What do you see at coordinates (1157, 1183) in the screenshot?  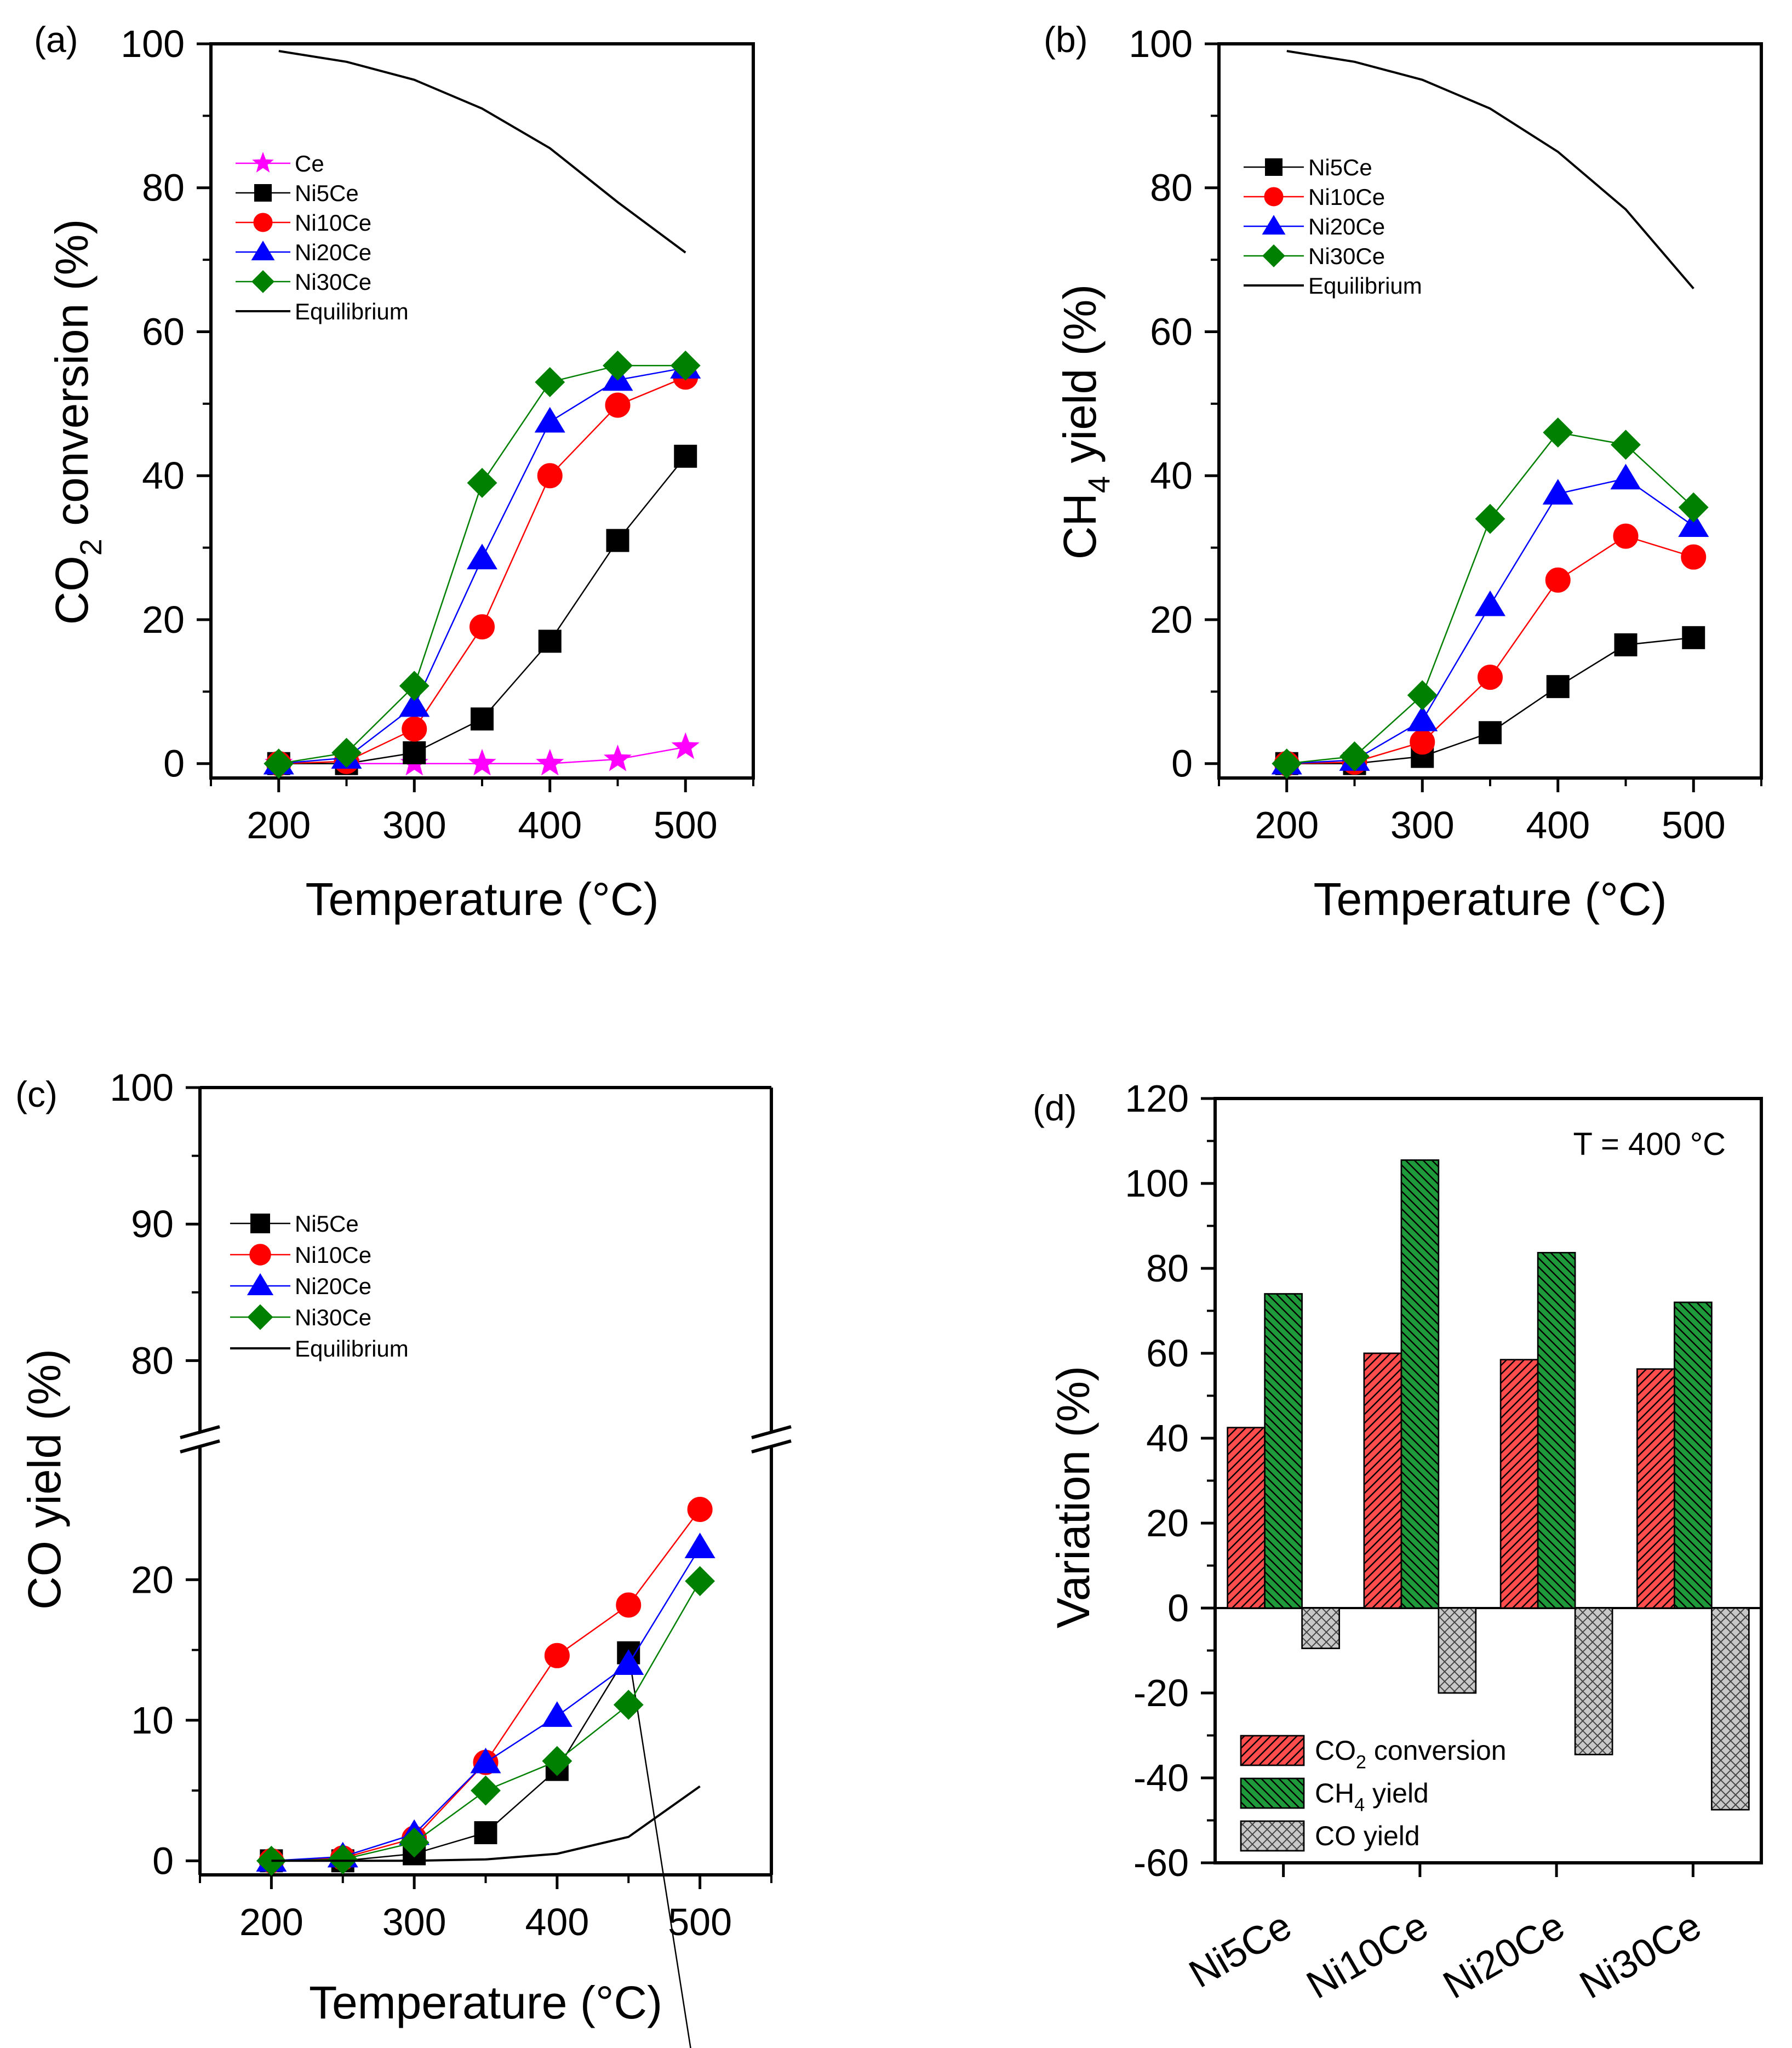 I see `panel-d-ytick-label-100: 100` at bounding box center [1157, 1183].